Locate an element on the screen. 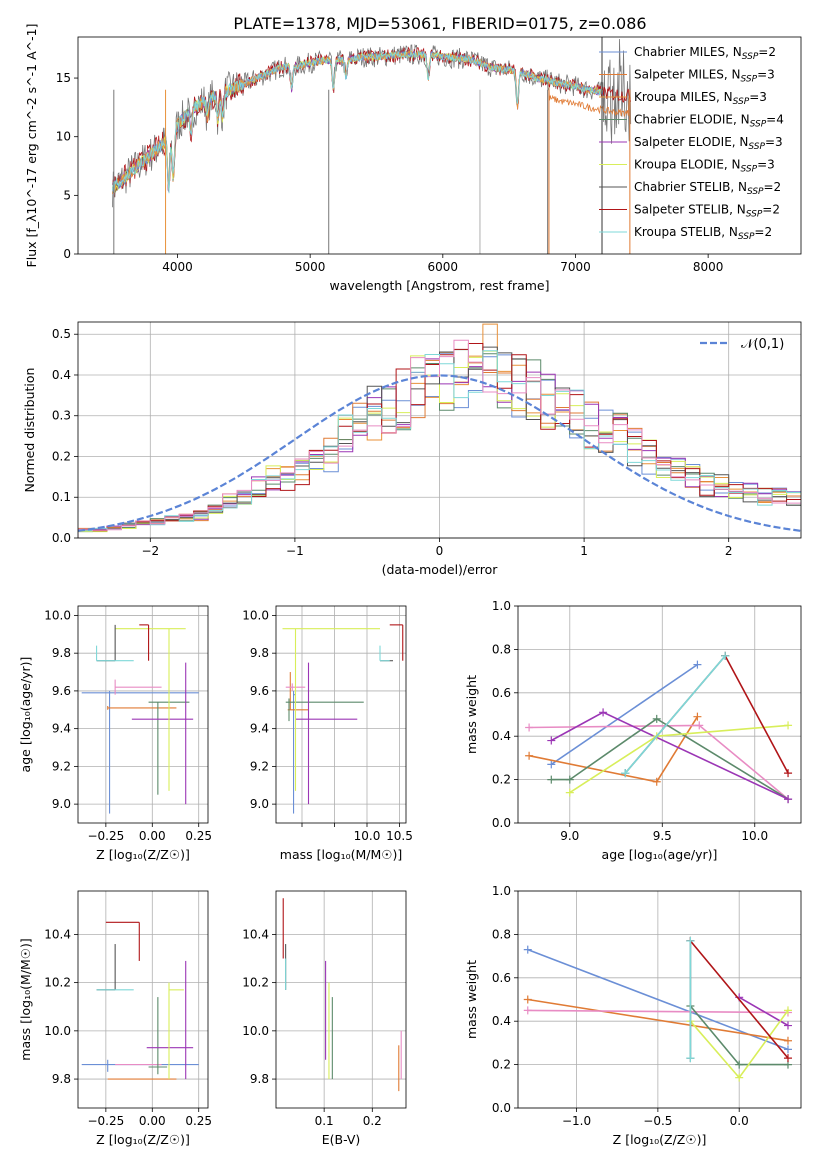  legend-entry: Chabrier ELODIE, NSSP=4 is located at coordinates (709, 121).